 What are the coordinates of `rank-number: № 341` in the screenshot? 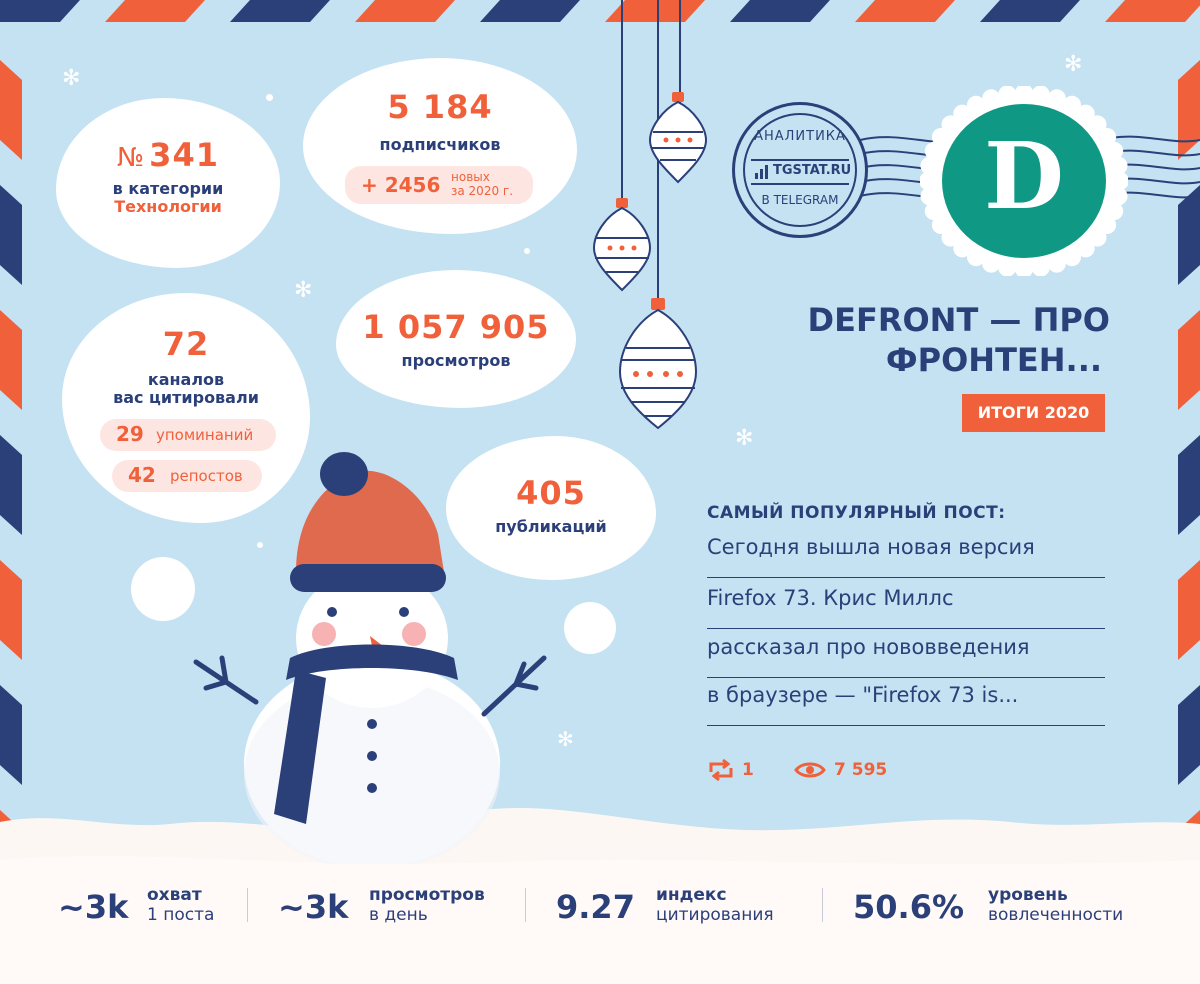 It's located at (168, 155).